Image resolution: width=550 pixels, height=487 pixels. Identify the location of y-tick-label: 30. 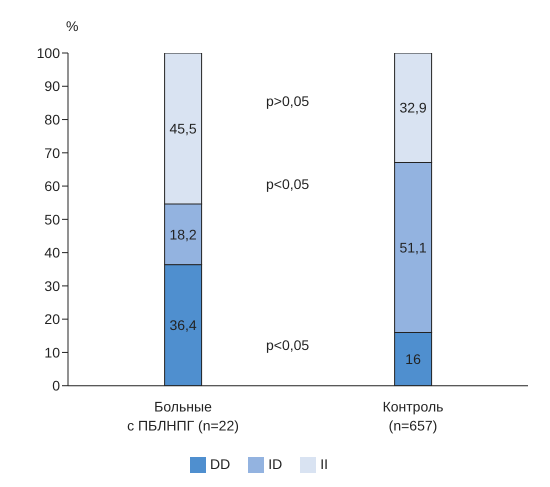
(52, 286).